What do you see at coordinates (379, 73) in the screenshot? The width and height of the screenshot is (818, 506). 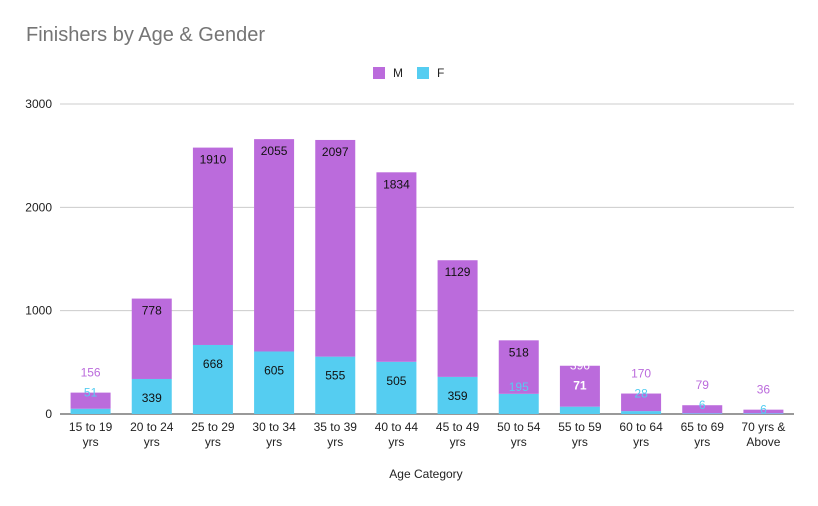 I see `legend-swatch-m` at bounding box center [379, 73].